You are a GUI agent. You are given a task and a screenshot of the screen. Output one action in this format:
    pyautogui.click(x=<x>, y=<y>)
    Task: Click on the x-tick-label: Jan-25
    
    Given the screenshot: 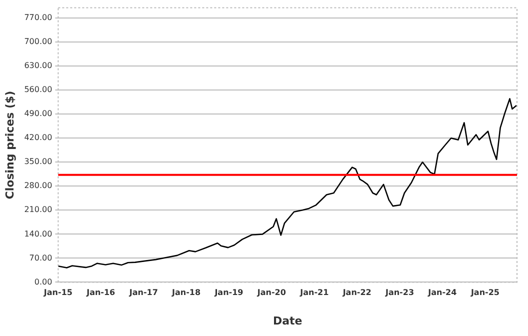 What is the action you would take?
    pyautogui.click(x=485, y=293)
    